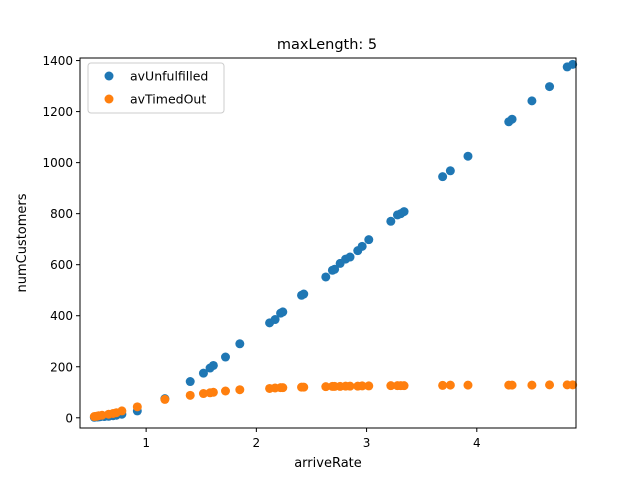 This screenshot has height=480, width=640. What do you see at coordinates (168, 99) in the screenshot?
I see `legend-label-avTimedOut: avTimedOut` at bounding box center [168, 99].